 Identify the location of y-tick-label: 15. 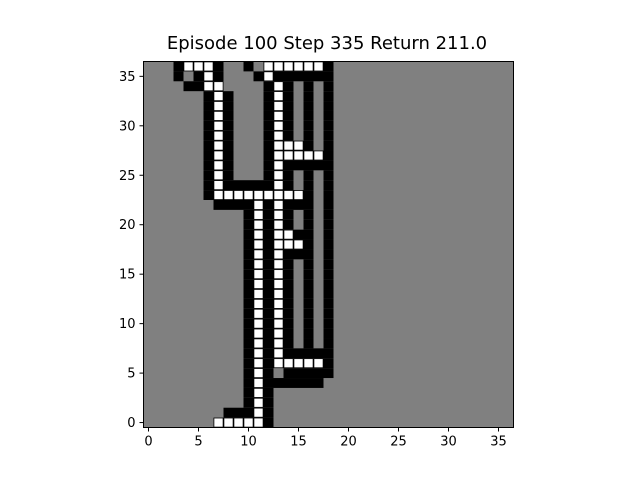
(127, 275).